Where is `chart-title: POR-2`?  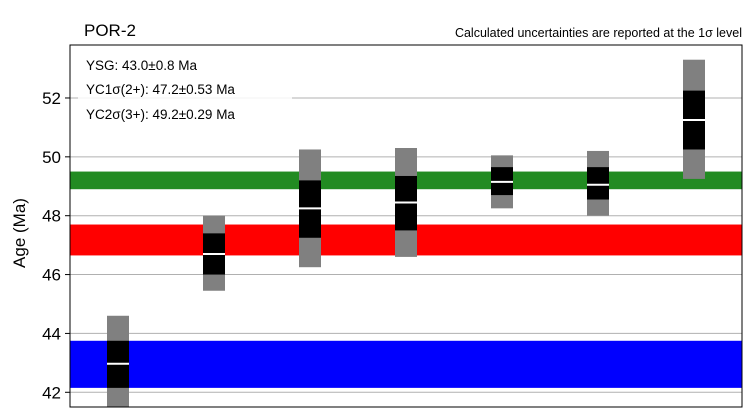 chart-title: POR-2 is located at coordinates (110, 30).